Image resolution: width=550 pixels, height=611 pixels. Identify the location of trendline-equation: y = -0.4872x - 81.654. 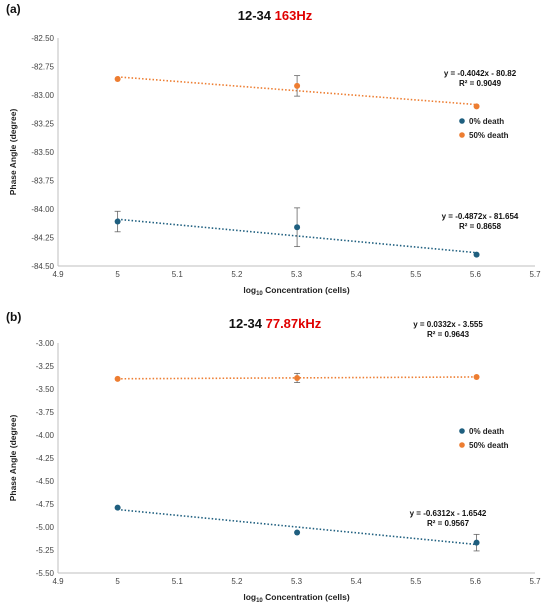
(480, 216).